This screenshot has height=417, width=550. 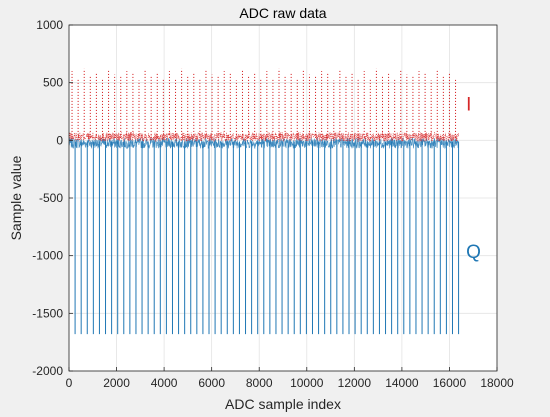 I want to click on annotation-q: Q, so click(x=473, y=252).